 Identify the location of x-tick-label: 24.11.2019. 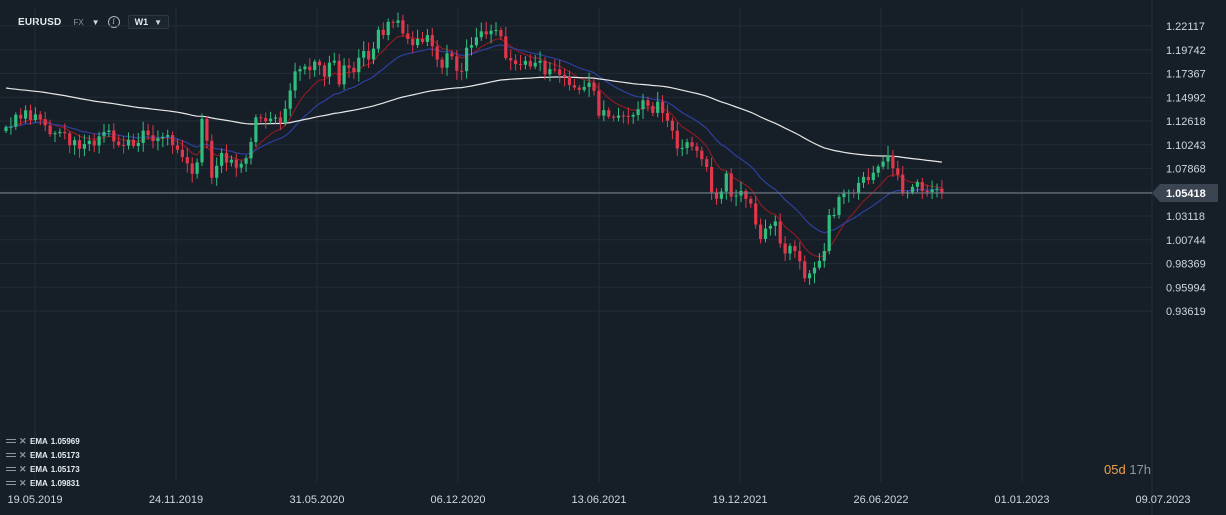
(176, 500).